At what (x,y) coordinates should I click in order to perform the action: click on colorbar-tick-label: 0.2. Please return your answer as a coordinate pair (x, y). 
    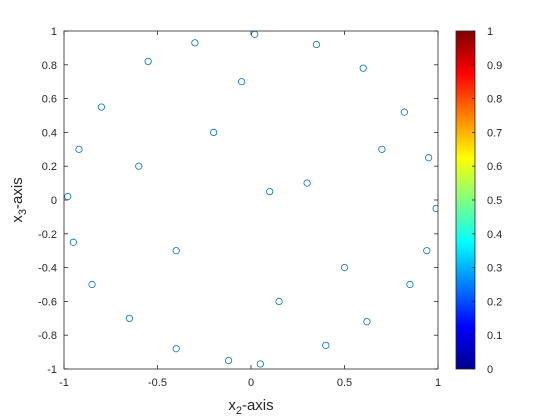
    Looking at the image, I should click on (494, 302).